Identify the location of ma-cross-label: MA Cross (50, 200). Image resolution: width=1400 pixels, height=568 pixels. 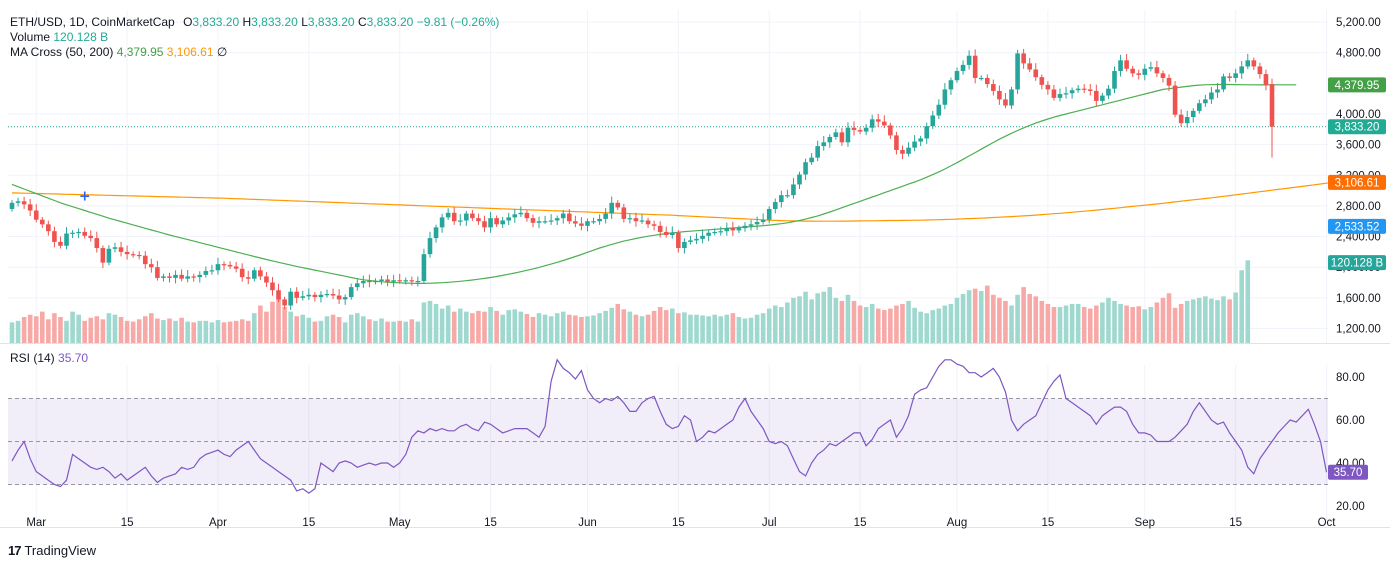
(62, 52).